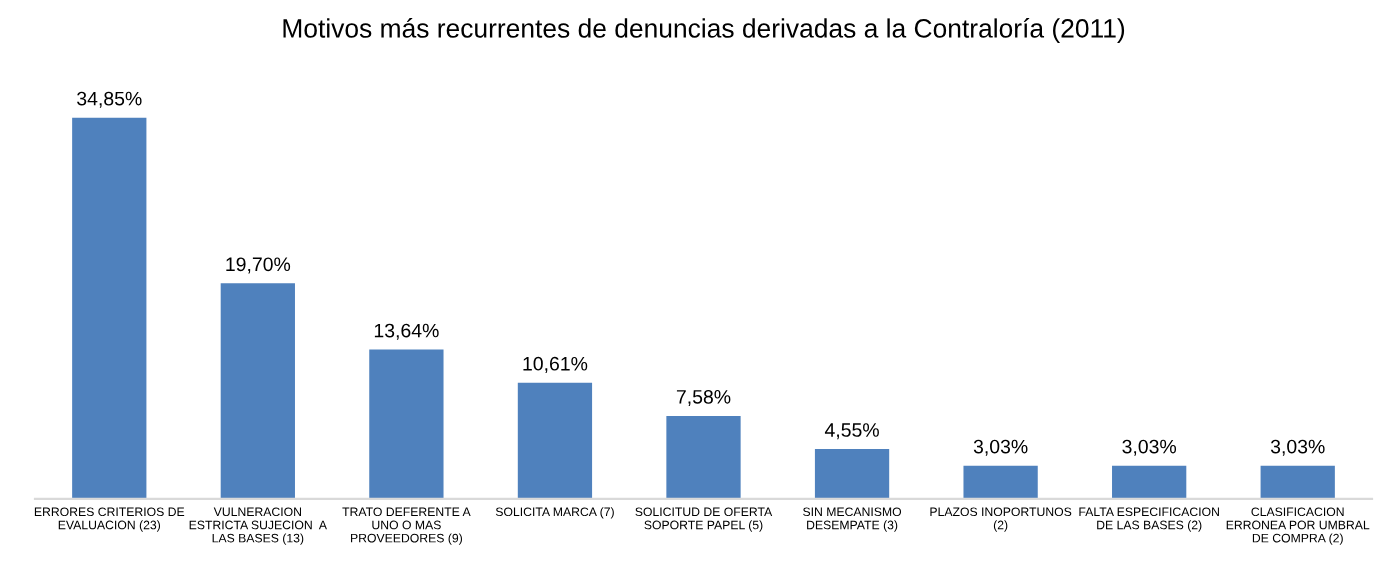 The image size is (1400, 580). What do you see at coordinates (703, 398) in the screenshot?
I see `data-label: 7,58%` at bounding box center [703, 398].